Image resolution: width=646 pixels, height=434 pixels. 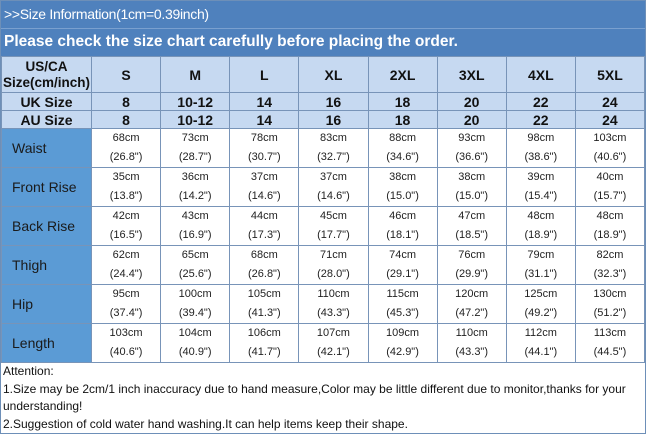 What do you see at coordinates (264, 119) in the screenshot?
I see `au-size-value: 14` at bounding box center [264, 119].